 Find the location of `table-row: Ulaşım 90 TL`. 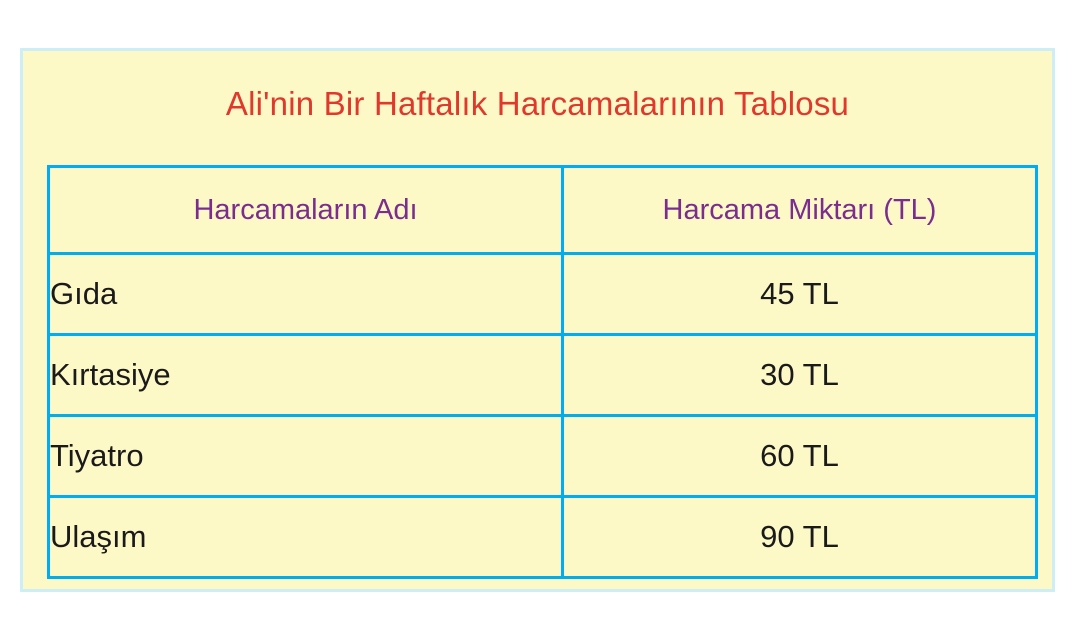

table-row: Ulaşım 90 TL is located at coordinates (542, 537).